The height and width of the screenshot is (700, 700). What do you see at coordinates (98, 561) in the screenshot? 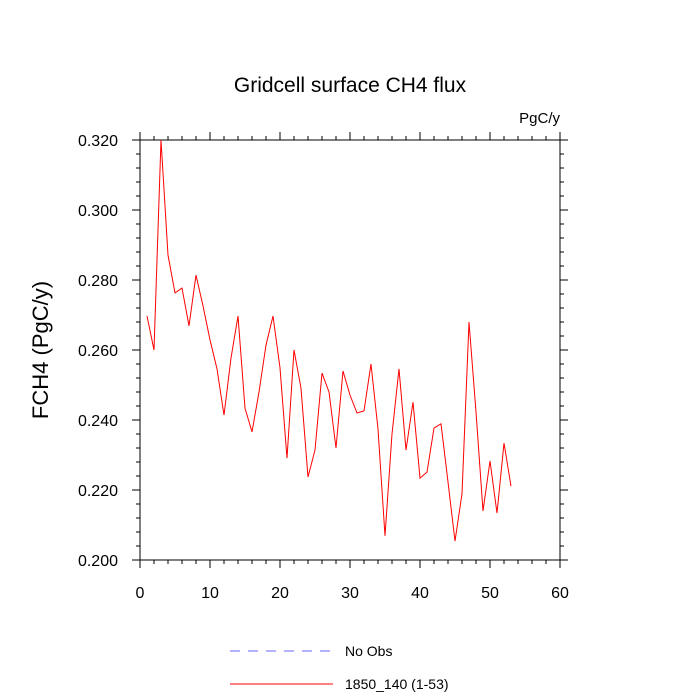
I see `y-tick-label: 0.200` at bounding box center [98, 561].